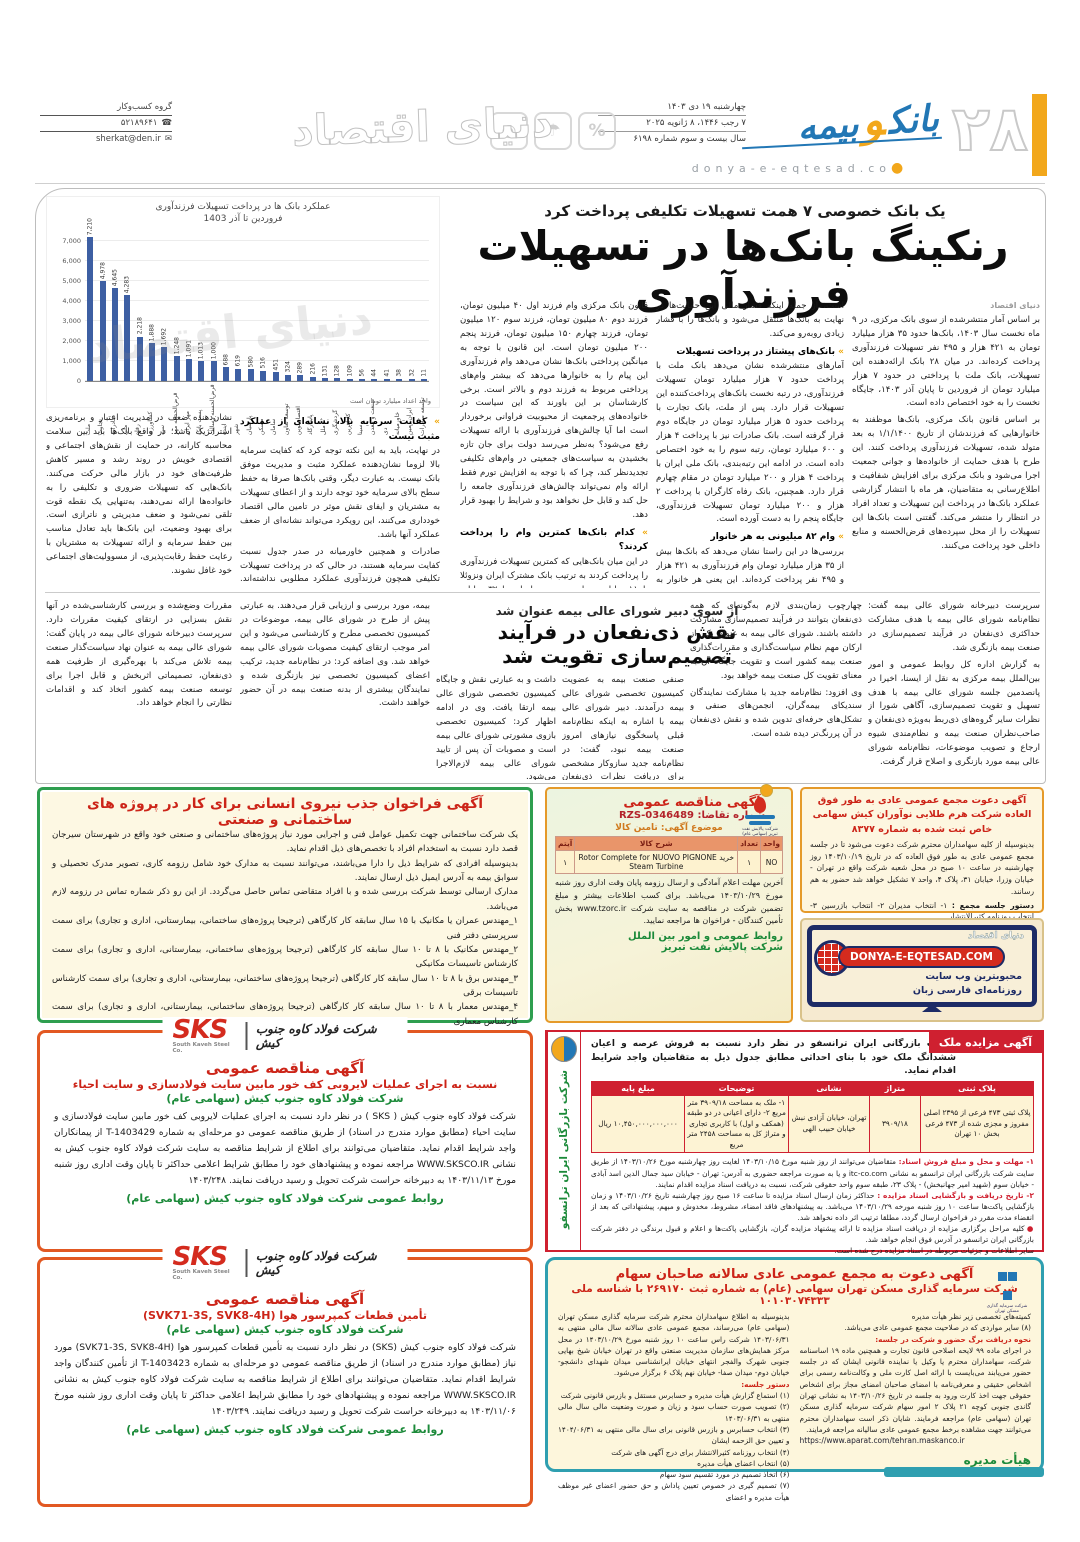 Image resolution: width=1080 pixels, height=1542 pixels. Describe the element at coordinates (829, 1088) in the screenshot. I see `col-address: نشانی` at that location.